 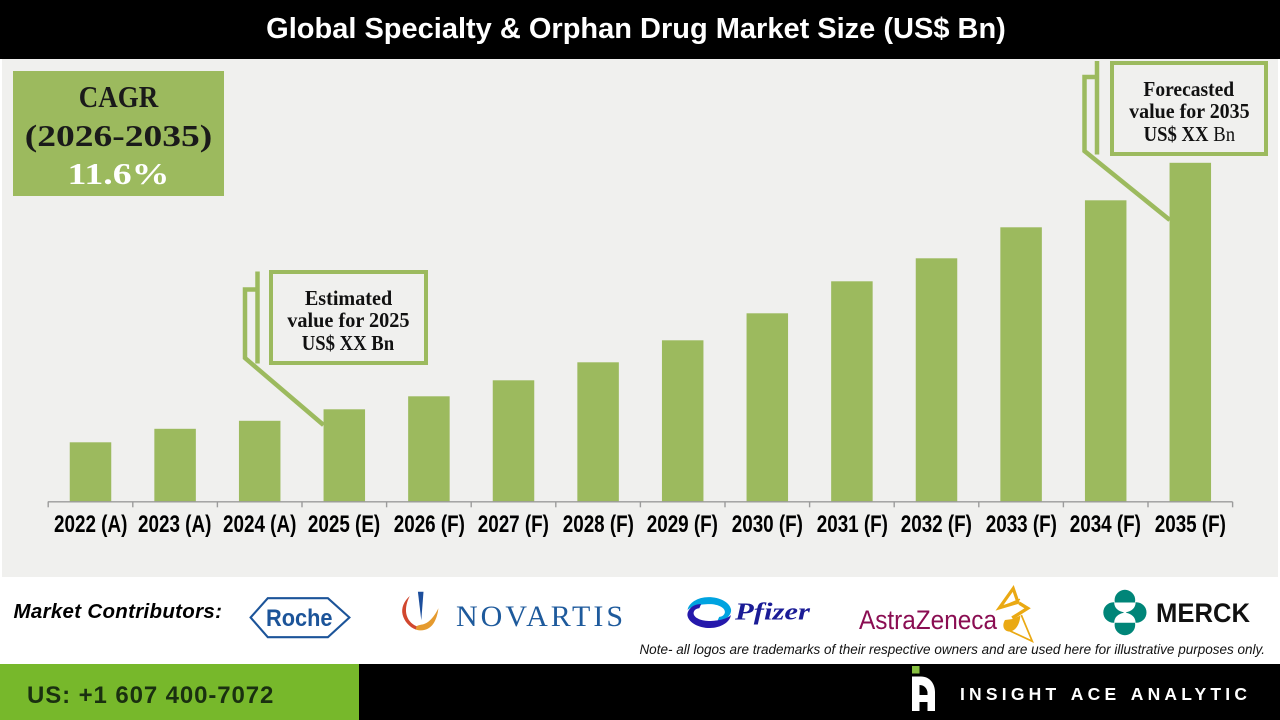 I want to click on svg-text: NOVARTIS, so click(x=541, y=616).